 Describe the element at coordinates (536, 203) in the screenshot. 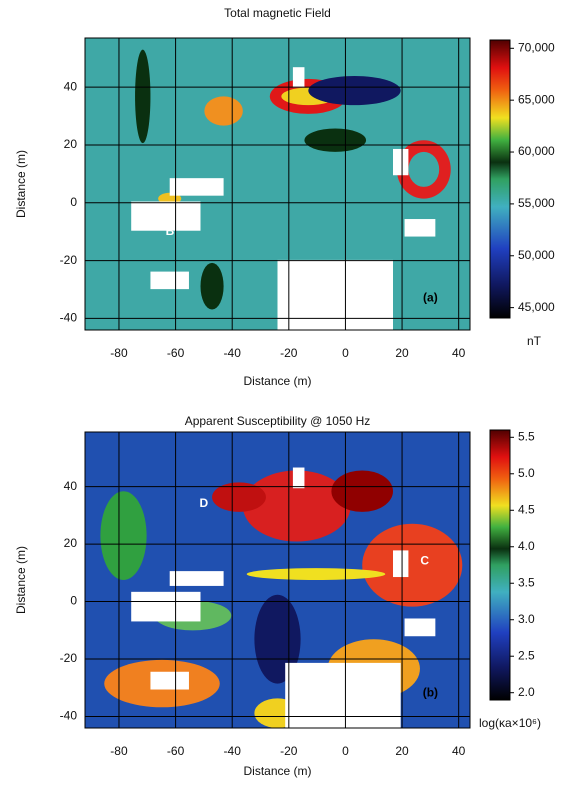

I see `colorbar-tick-label: 55,000` at that location.